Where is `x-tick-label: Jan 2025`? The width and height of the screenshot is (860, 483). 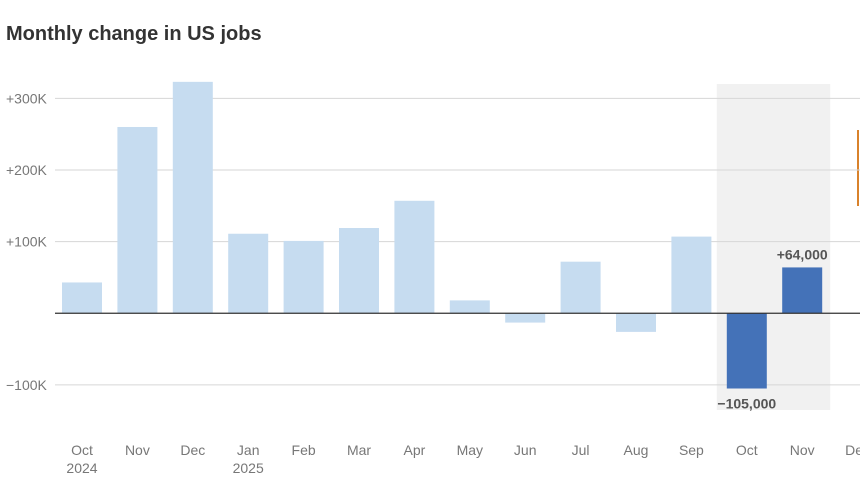
x-tick-label: Jan 2025 is located at coordinates (248, 459).